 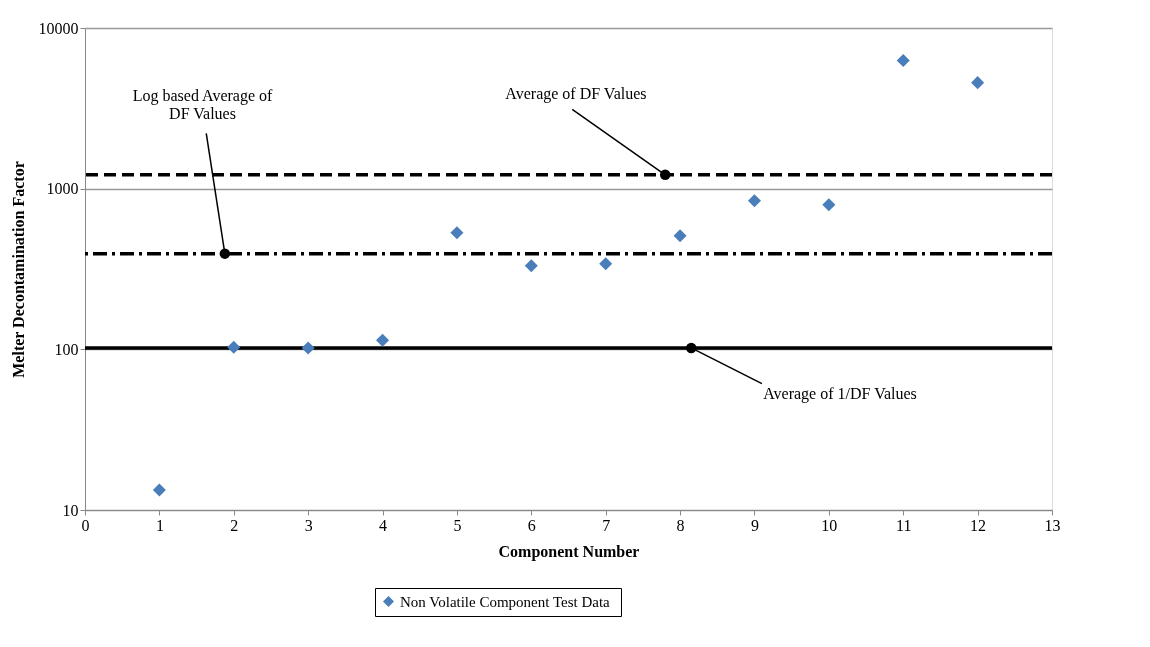 What do you see at coordinates (840, 394) in the screenshot?
I see `annotation: Average of 1/DF Values` at bounding box center [840, 394].